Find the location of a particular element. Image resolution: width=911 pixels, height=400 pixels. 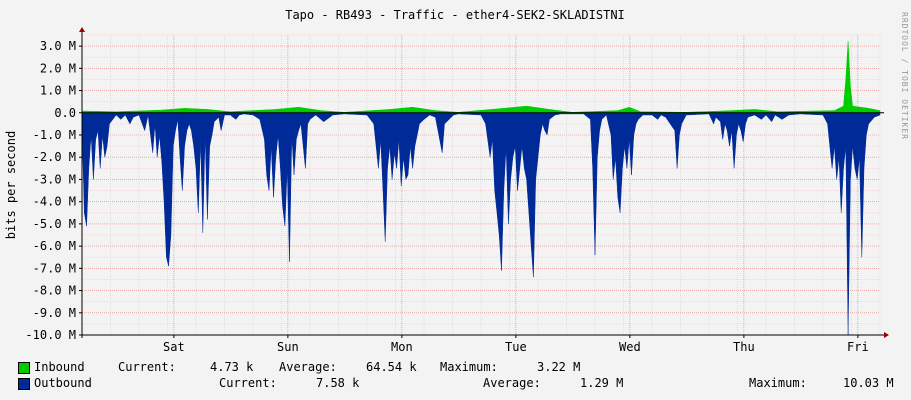

outbound-maximum-label: Maximum: is located at coordinates (778, 383).